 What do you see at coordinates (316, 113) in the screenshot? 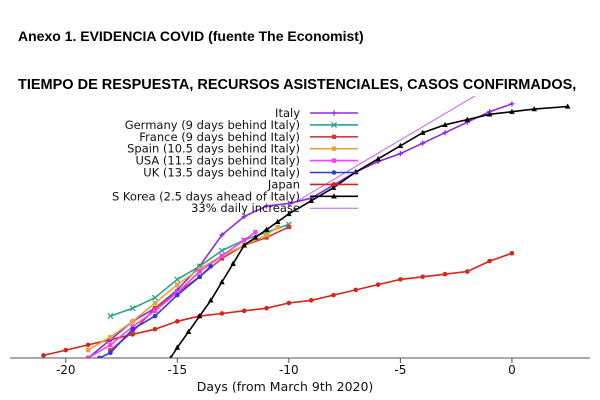
I see `legend-item-italy: Italy` at bounding box center [316, 113].